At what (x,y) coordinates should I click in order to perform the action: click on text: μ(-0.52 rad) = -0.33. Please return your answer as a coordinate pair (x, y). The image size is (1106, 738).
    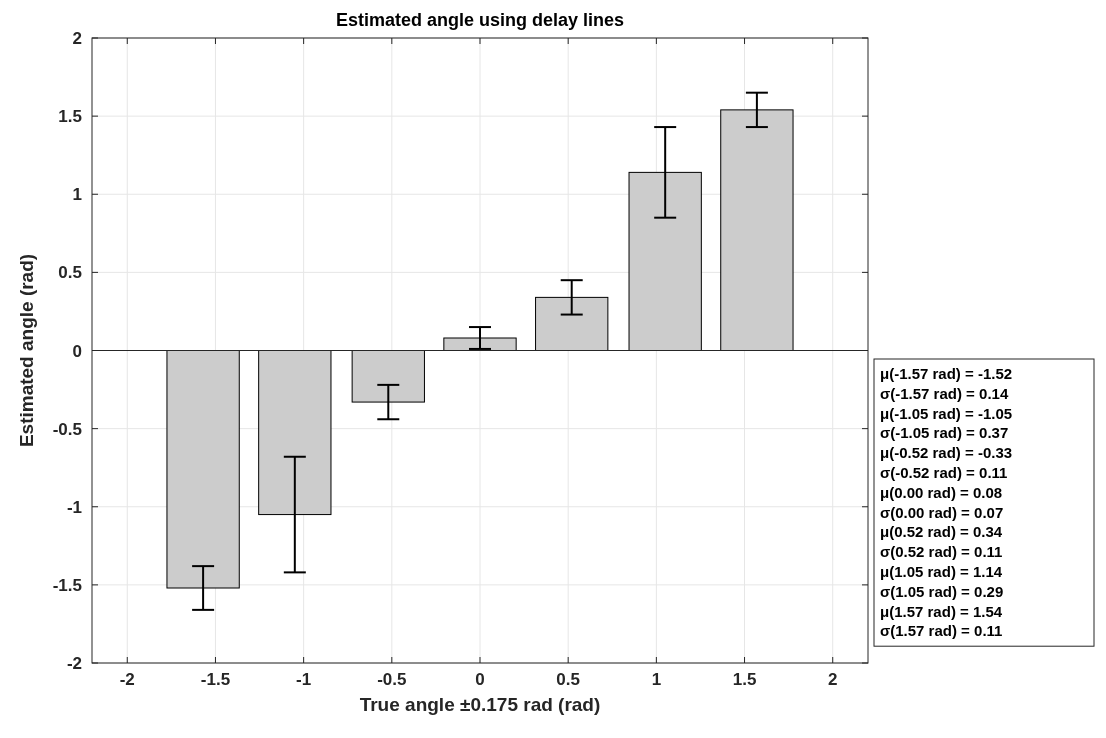
    Looking at the image, I should click on (946, 453).